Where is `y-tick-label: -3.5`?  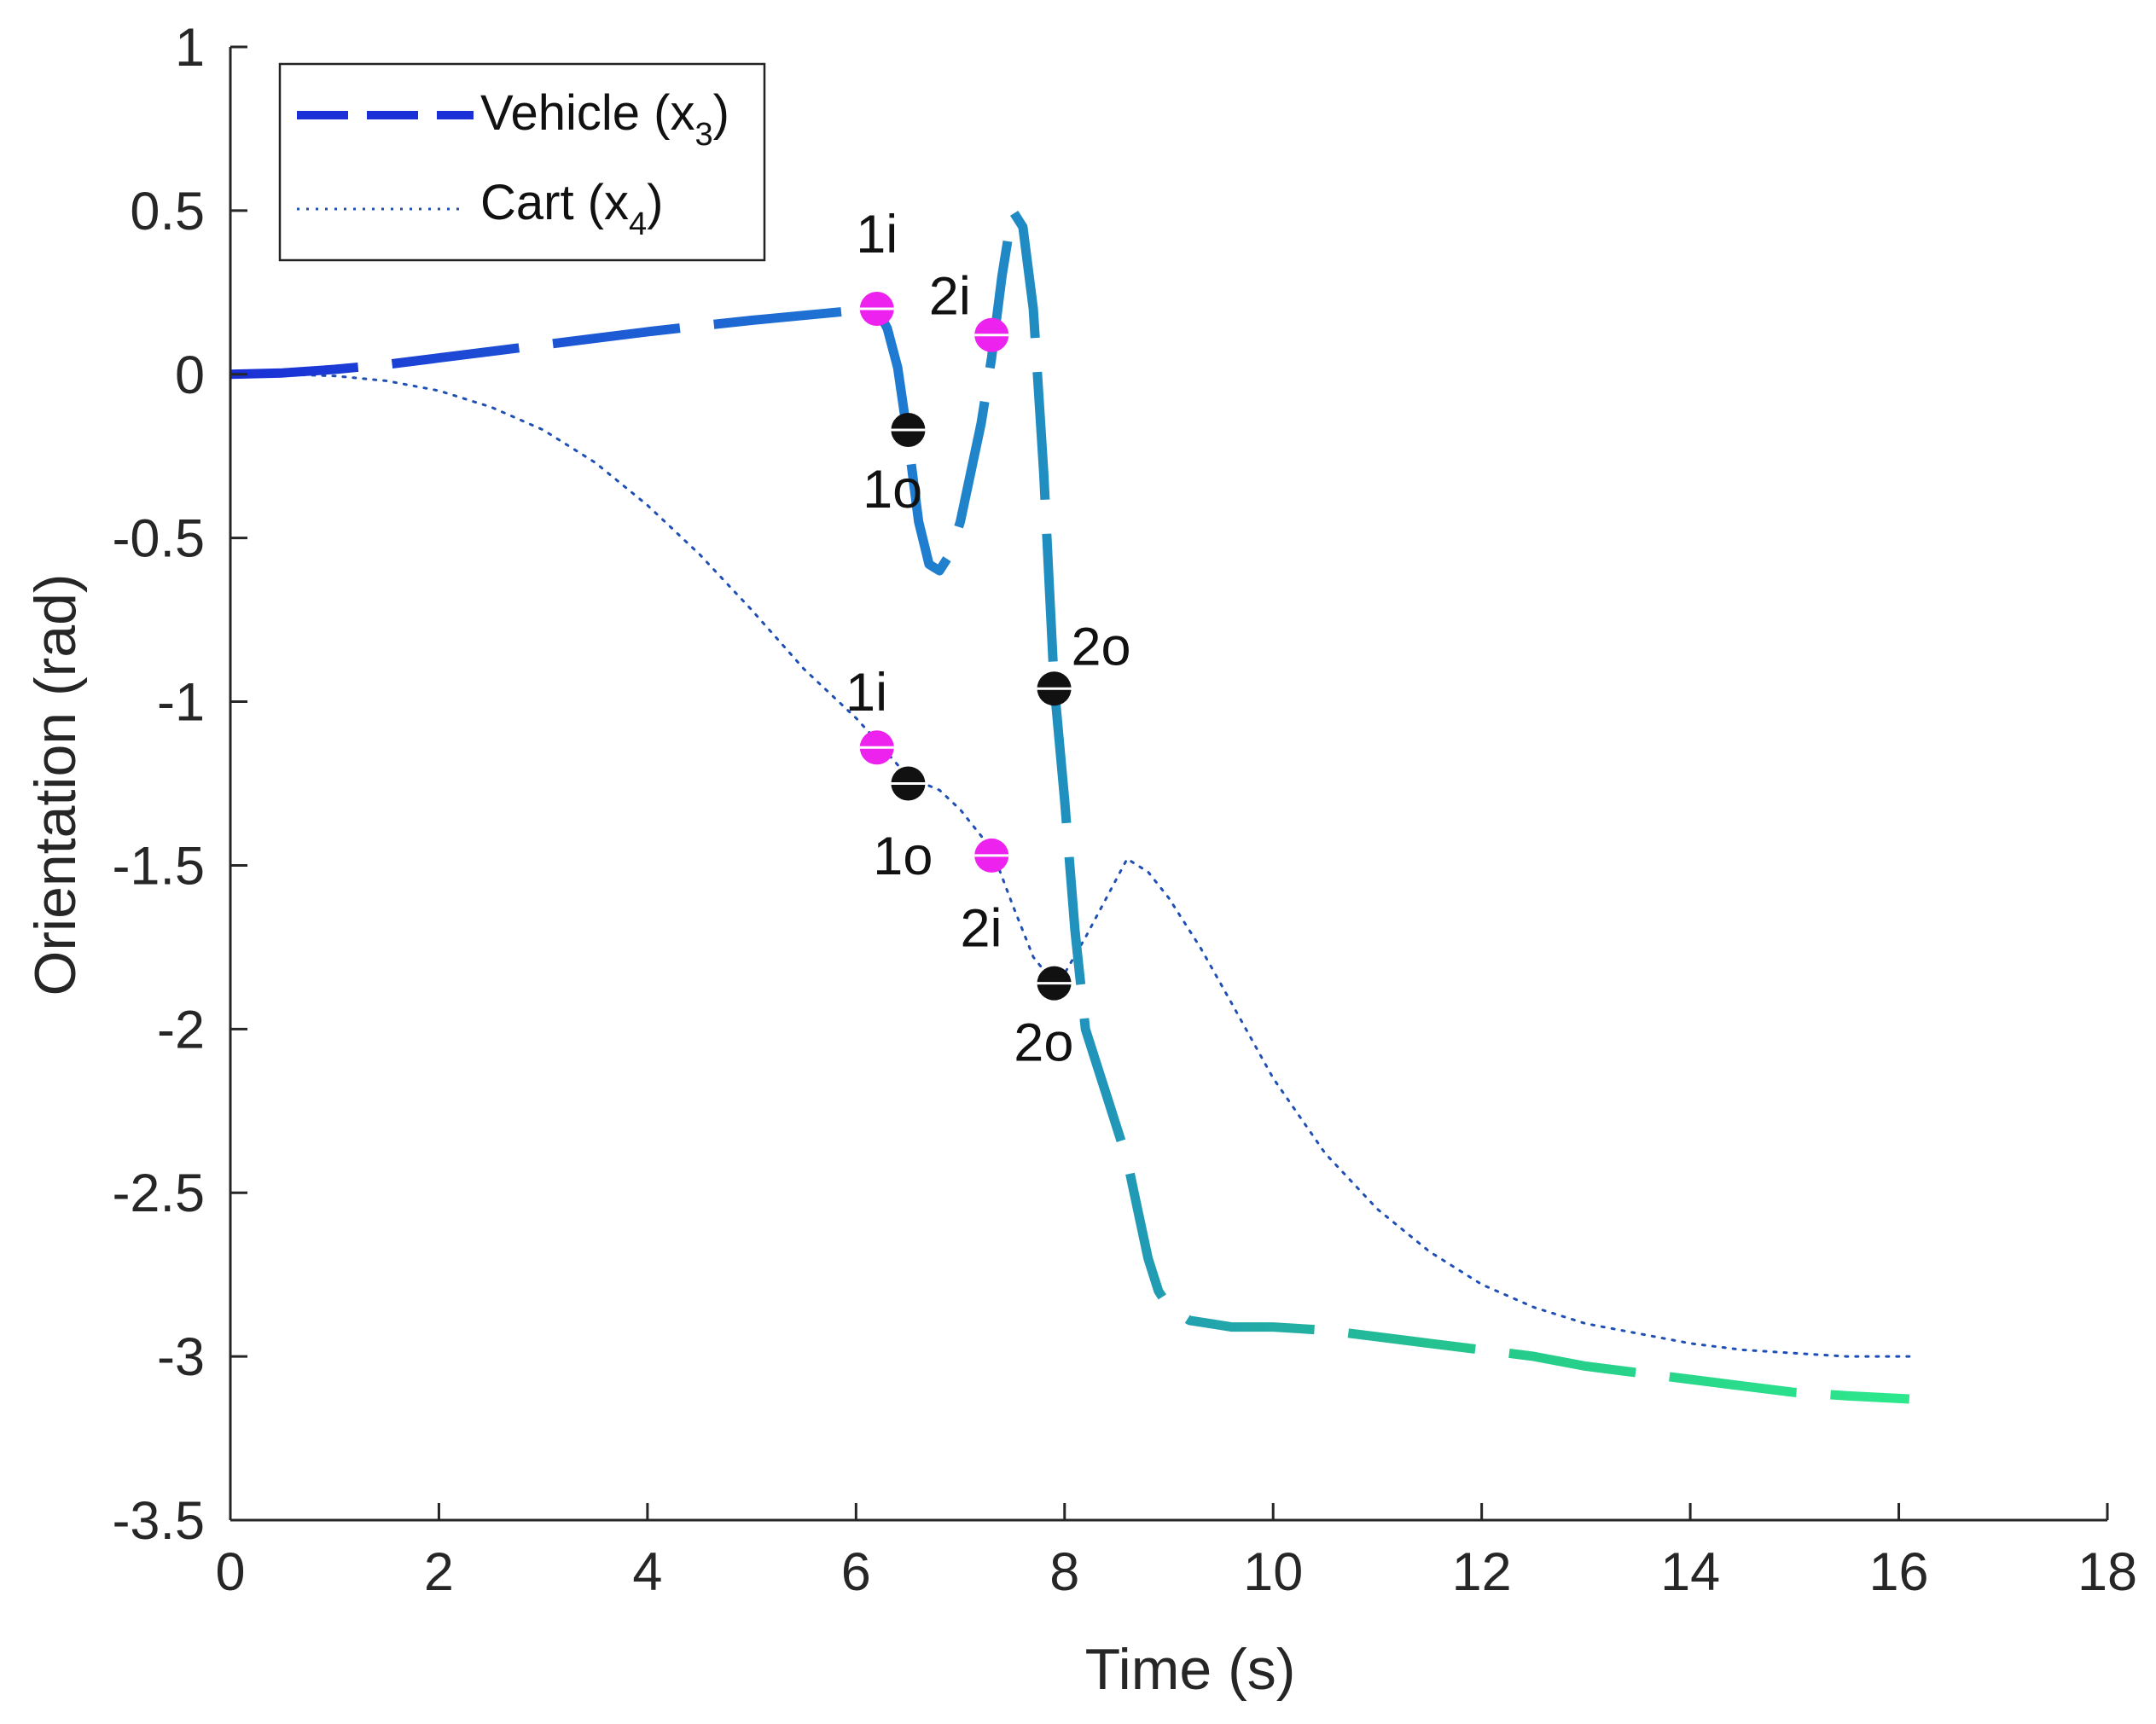 y-tick-label: -3.5 is located at coordinates (158, 1521).